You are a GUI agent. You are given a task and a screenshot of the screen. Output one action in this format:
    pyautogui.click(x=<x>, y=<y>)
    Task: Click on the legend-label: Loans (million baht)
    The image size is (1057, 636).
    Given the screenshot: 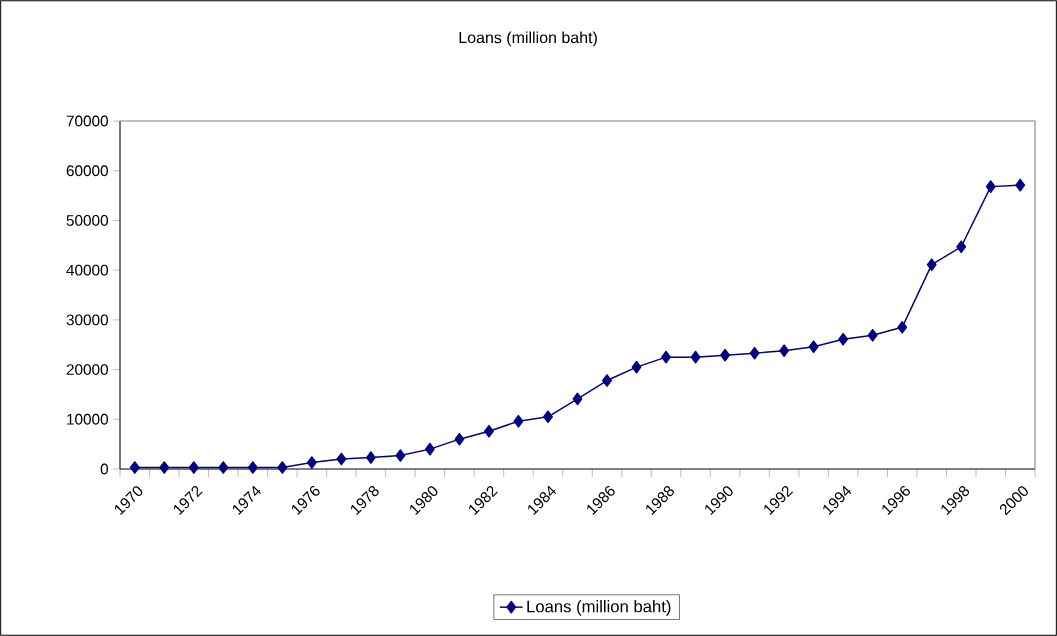 What is the action you would take?
    pyautogui.click(x=599, y=608)
    